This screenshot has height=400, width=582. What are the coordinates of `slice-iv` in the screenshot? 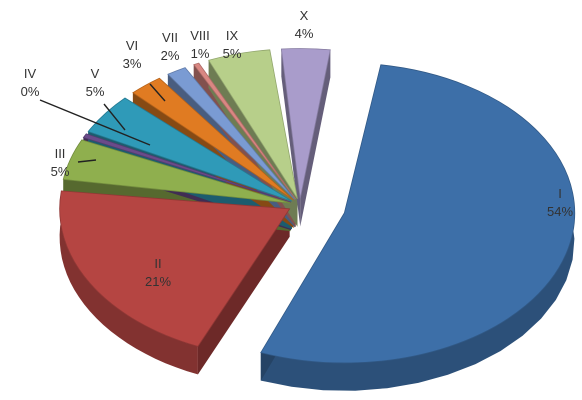 It's located at (187, 168).